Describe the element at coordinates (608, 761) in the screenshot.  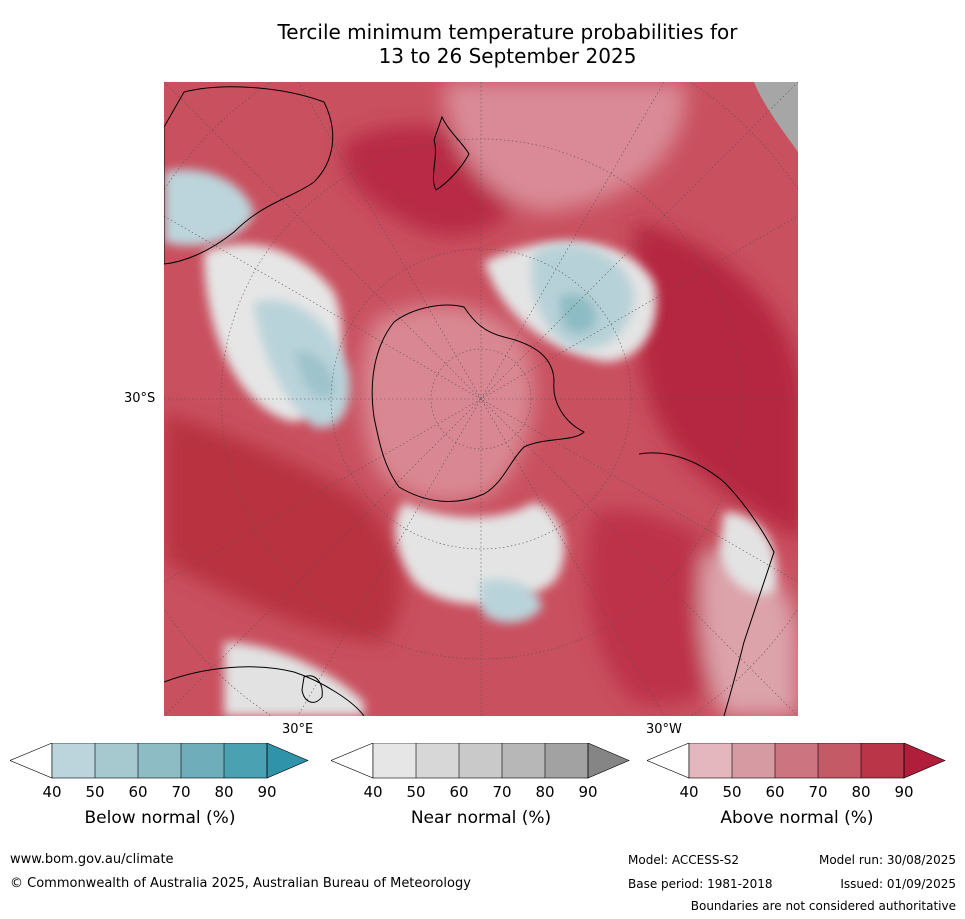
I see `colorbar-near-high-arrow` at that location.